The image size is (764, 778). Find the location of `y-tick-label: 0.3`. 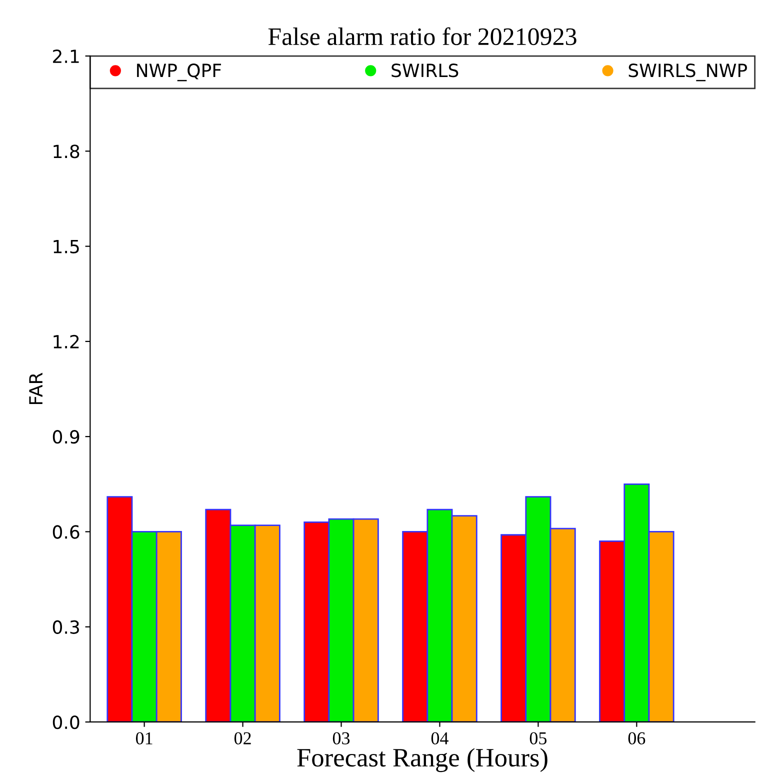

y-tick-label: 0.3 is located at coordinates (65, 627).